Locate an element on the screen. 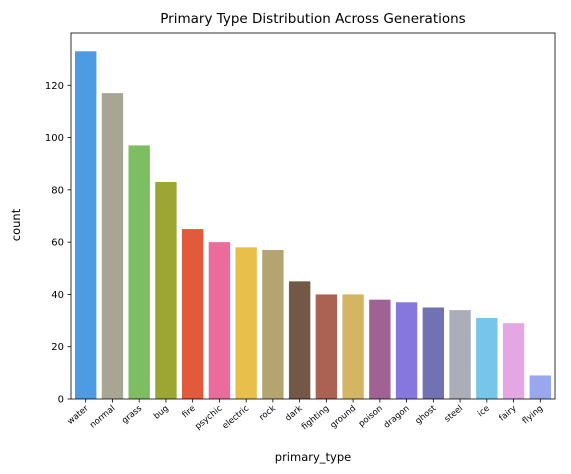 The height and width of the screenshot is (474, 571). x-tick-label-dark: dark is located at coordinates (294, 414).